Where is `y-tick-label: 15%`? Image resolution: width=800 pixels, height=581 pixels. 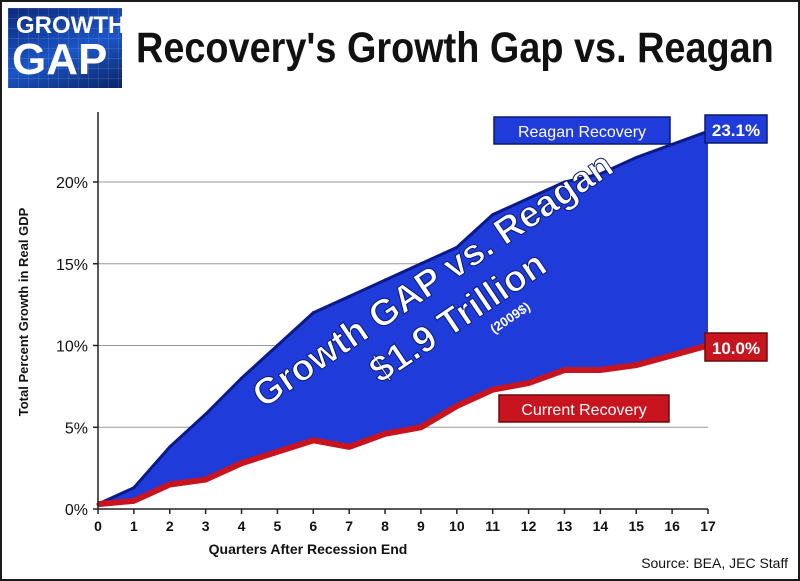 y-tick-label: 15% is located at coordinates (72, 265).